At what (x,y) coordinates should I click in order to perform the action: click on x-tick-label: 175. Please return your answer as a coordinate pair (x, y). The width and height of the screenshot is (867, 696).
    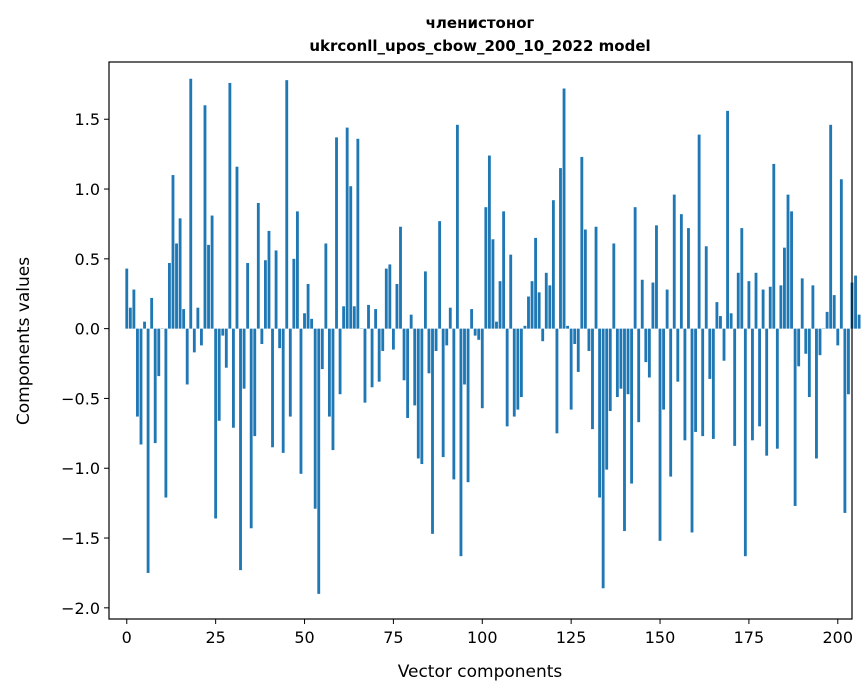
    Looking at the image, I should click on (749, 637).